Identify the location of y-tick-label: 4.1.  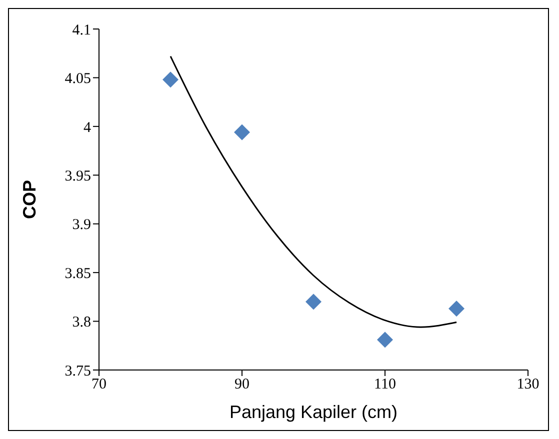
(81, 30).